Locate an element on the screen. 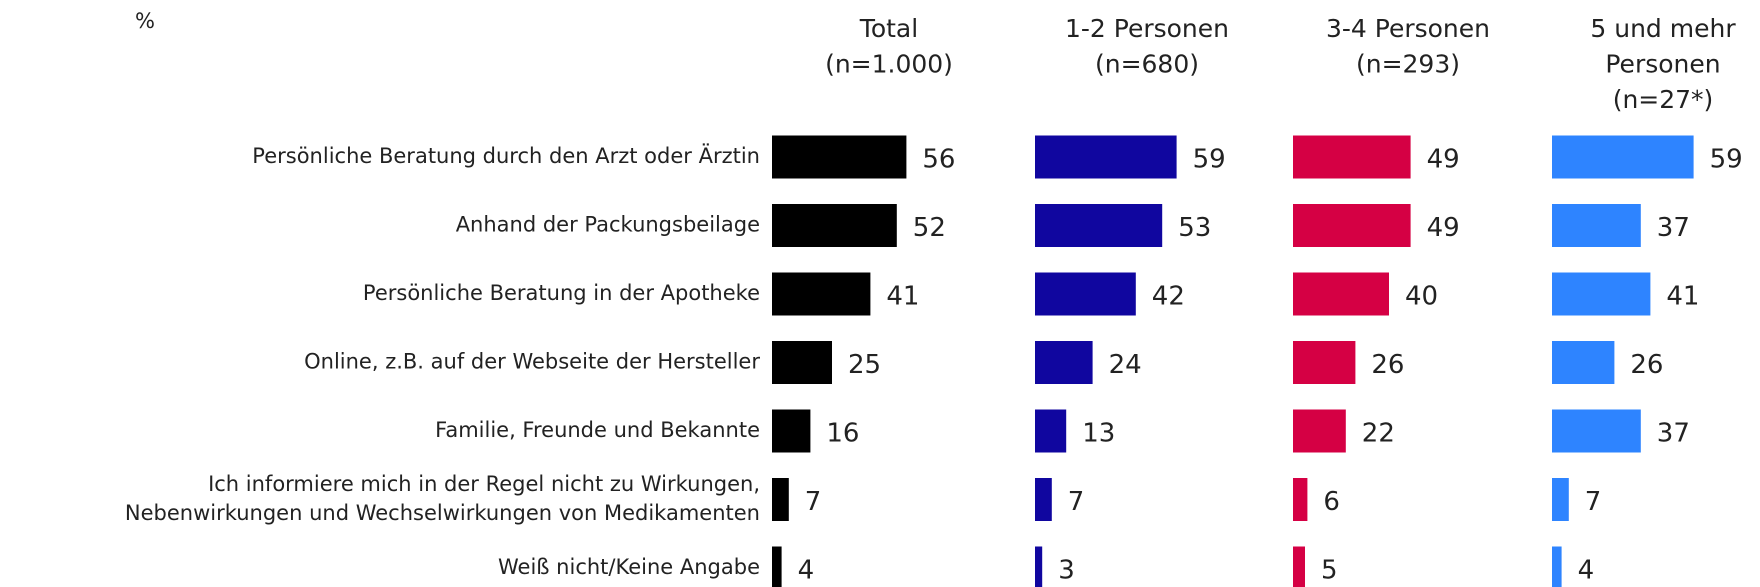 This screenshot has height=587, width=1760. value-label: 6 is located at coordinates (1331, 502).